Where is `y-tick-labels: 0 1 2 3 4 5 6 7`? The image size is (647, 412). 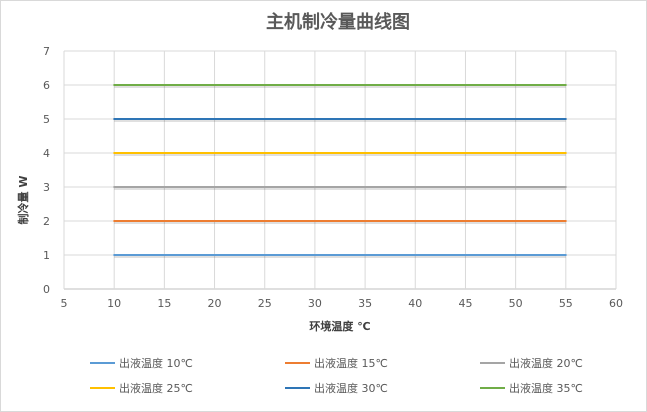 y-tick-labels: 0 1 2 3 4 5 6 7 is located at coordinates (46, 170).